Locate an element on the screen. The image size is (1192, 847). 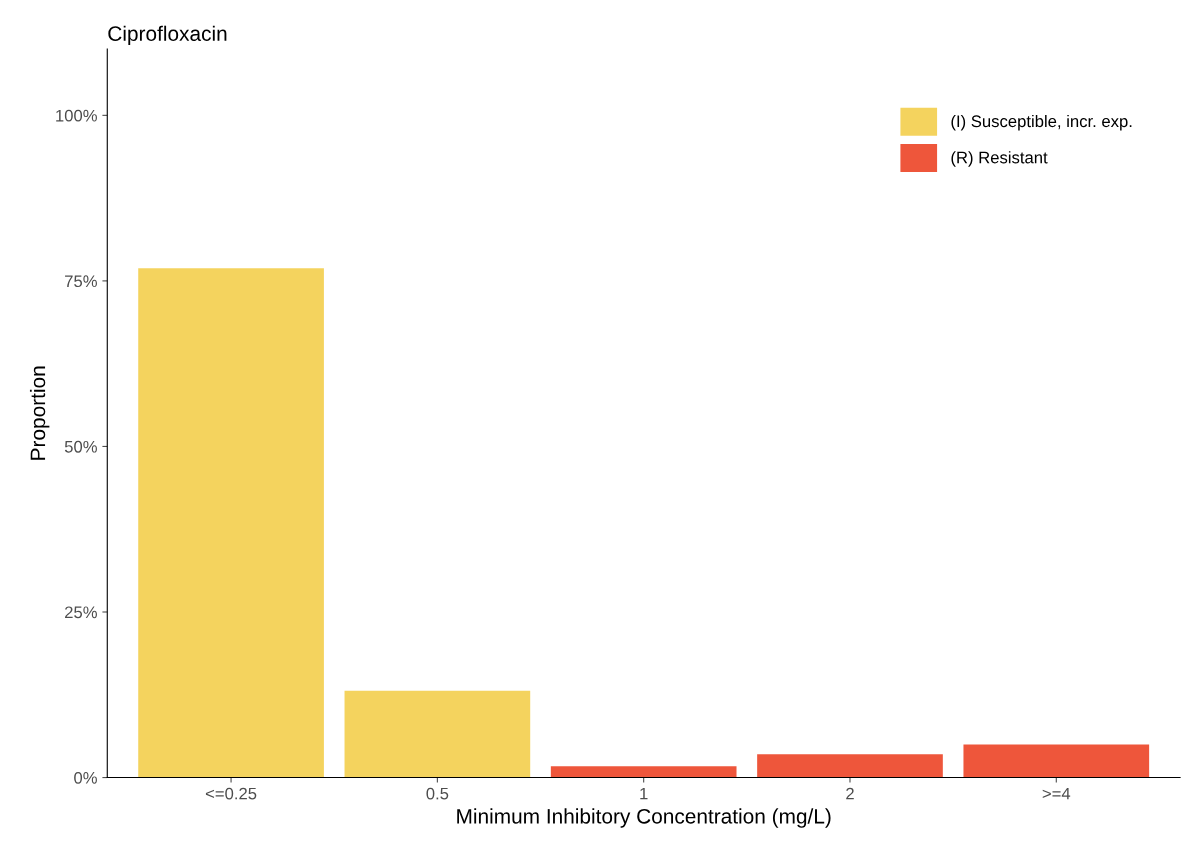
y-tick-label: 100% is located at coordinates (76, 115).